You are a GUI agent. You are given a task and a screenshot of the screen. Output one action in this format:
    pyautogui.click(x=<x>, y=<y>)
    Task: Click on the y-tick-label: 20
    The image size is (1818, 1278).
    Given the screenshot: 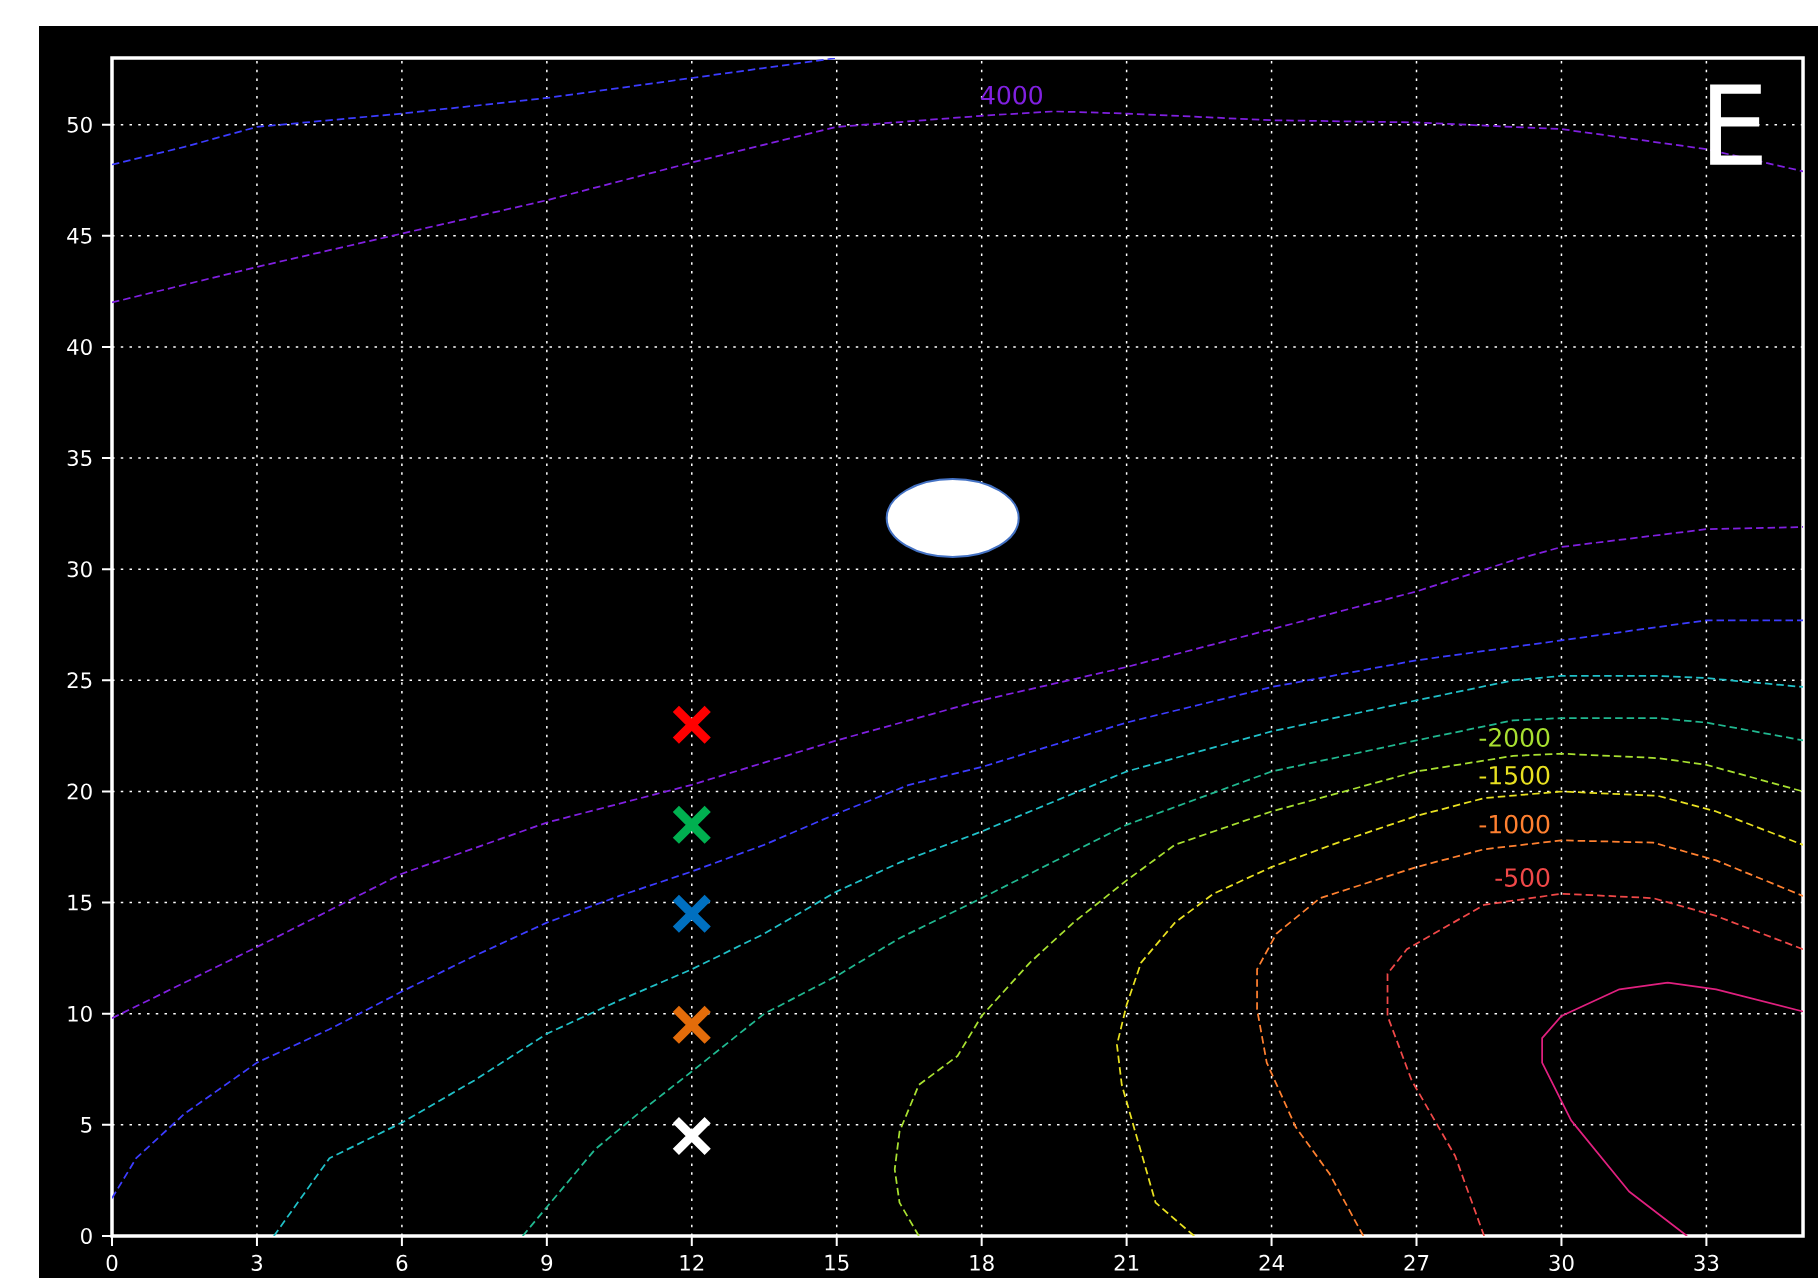 What is the action you would take?
    pyautogui.click(x=79, y=791)
    